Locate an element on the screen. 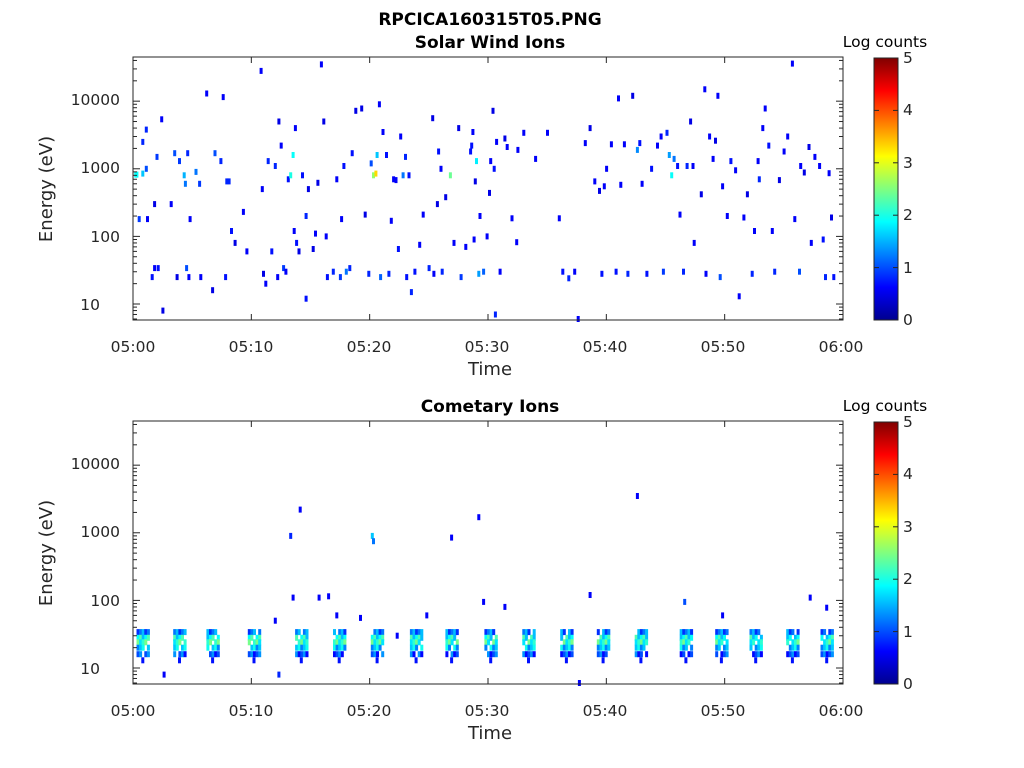  colorbar-title: Log counts is located at coordinates (885, 42).